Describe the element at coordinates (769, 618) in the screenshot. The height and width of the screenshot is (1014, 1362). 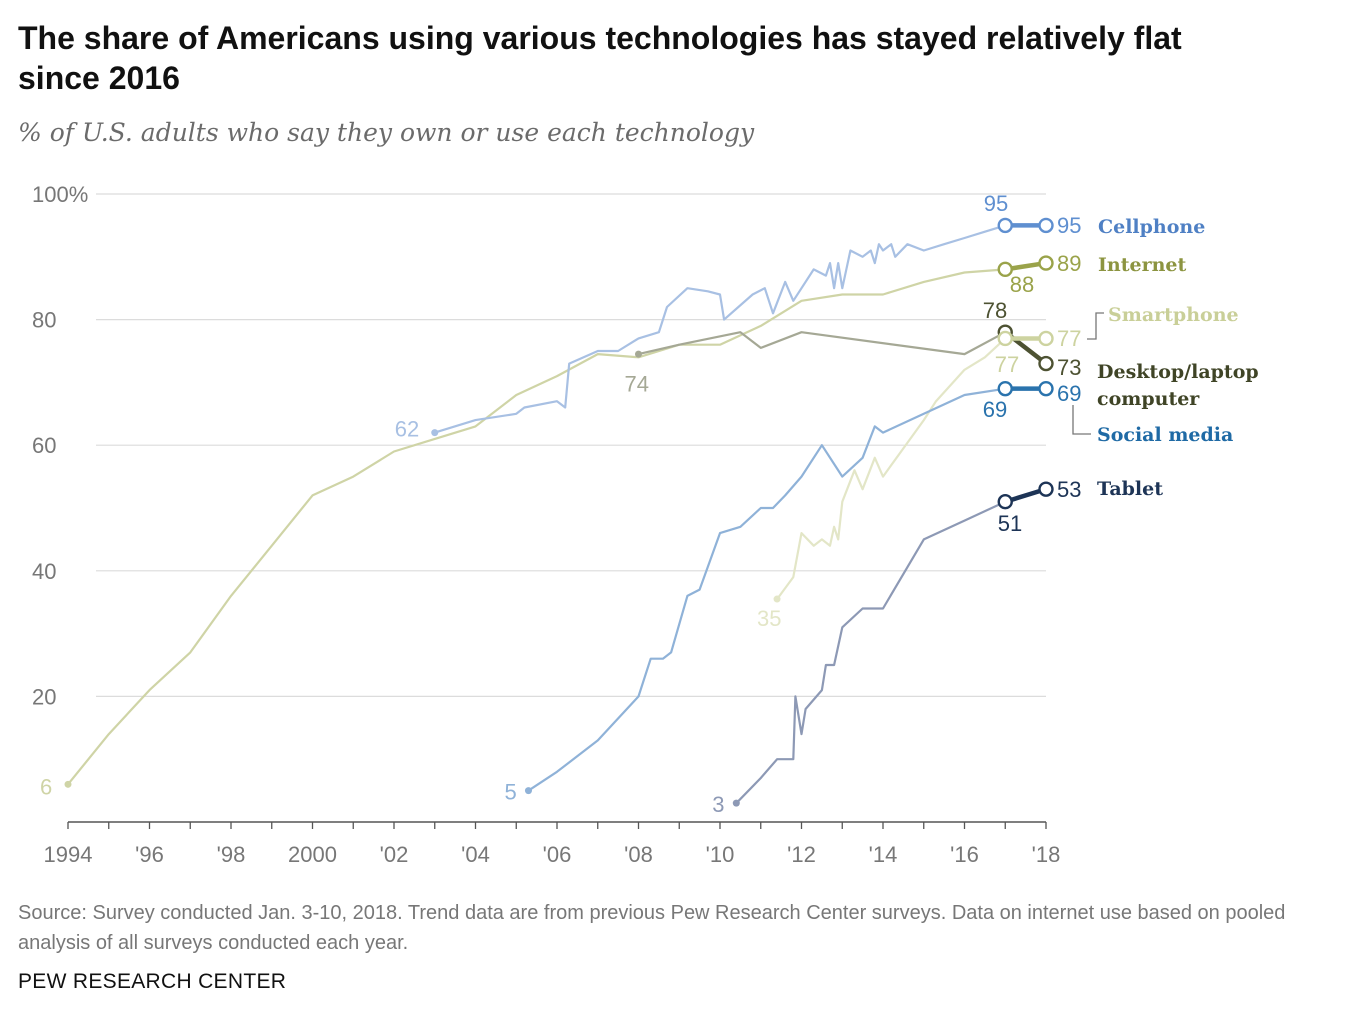
I see `start-value-label: 35` at that location.